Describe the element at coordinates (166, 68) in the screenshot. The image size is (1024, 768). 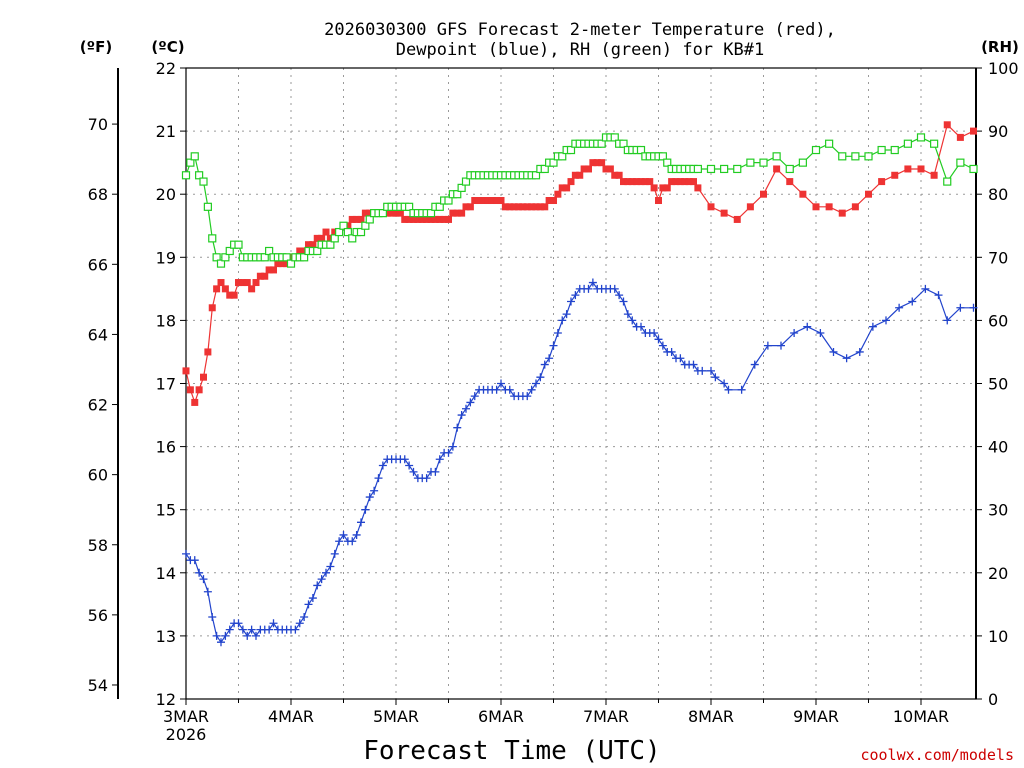
I see `celsius-tick-label: 22` at that location.